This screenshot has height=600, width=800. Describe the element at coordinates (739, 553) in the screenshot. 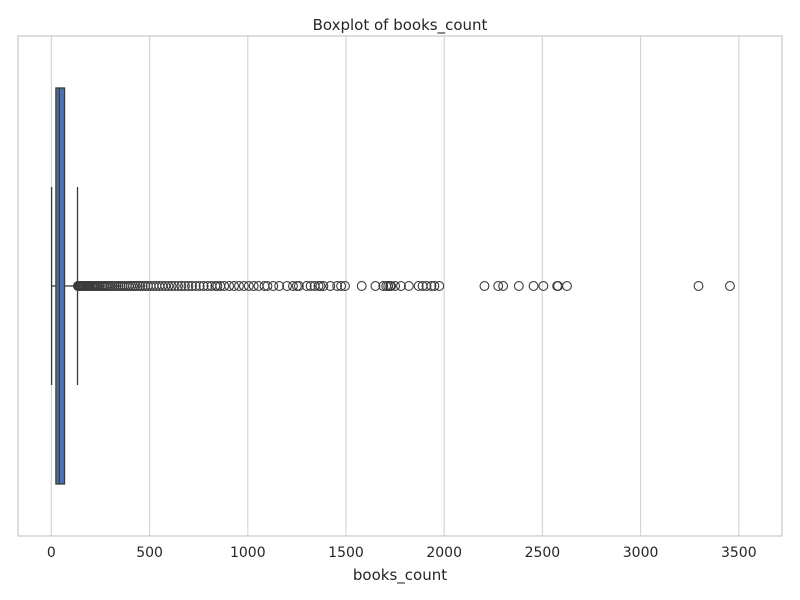

I see `x-tick-label-3500: 3500` at that location.